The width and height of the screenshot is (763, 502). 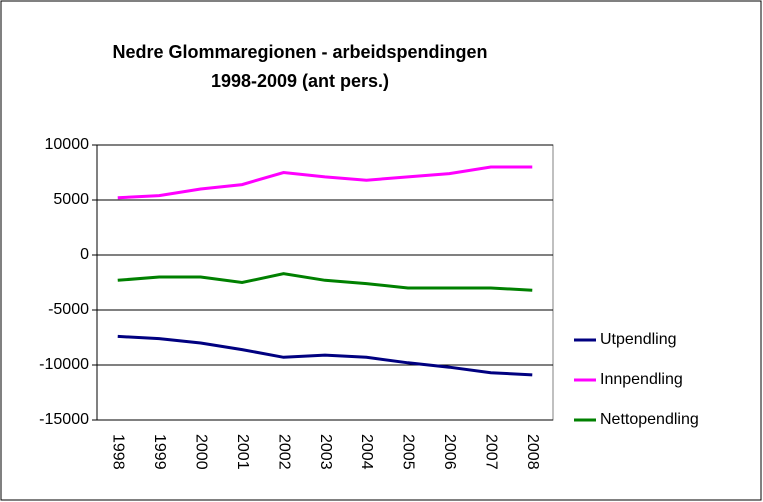 I want to click on x-tick-label: 2003, so click(x=325, y=452).